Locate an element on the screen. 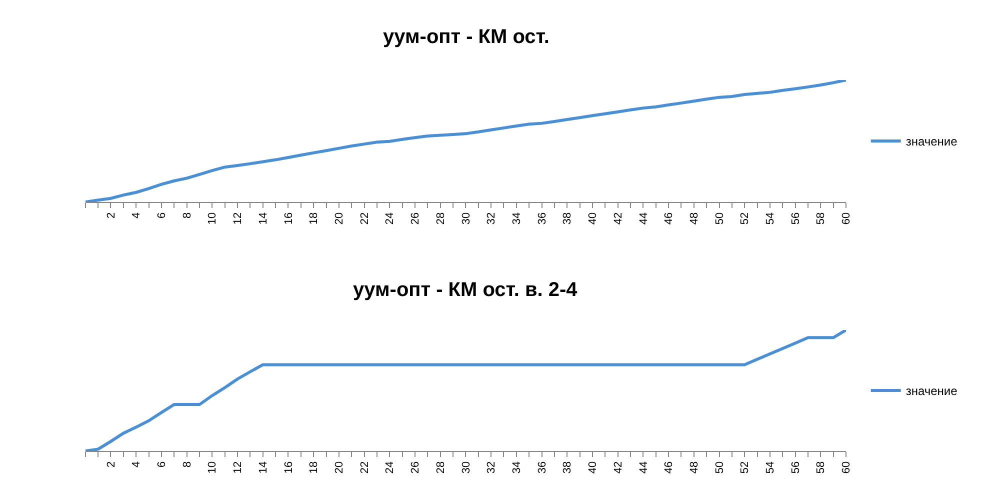 The image size is (998, 500). chart-title: уум-опт - КМ ост. is located at coordinates (466, 37).